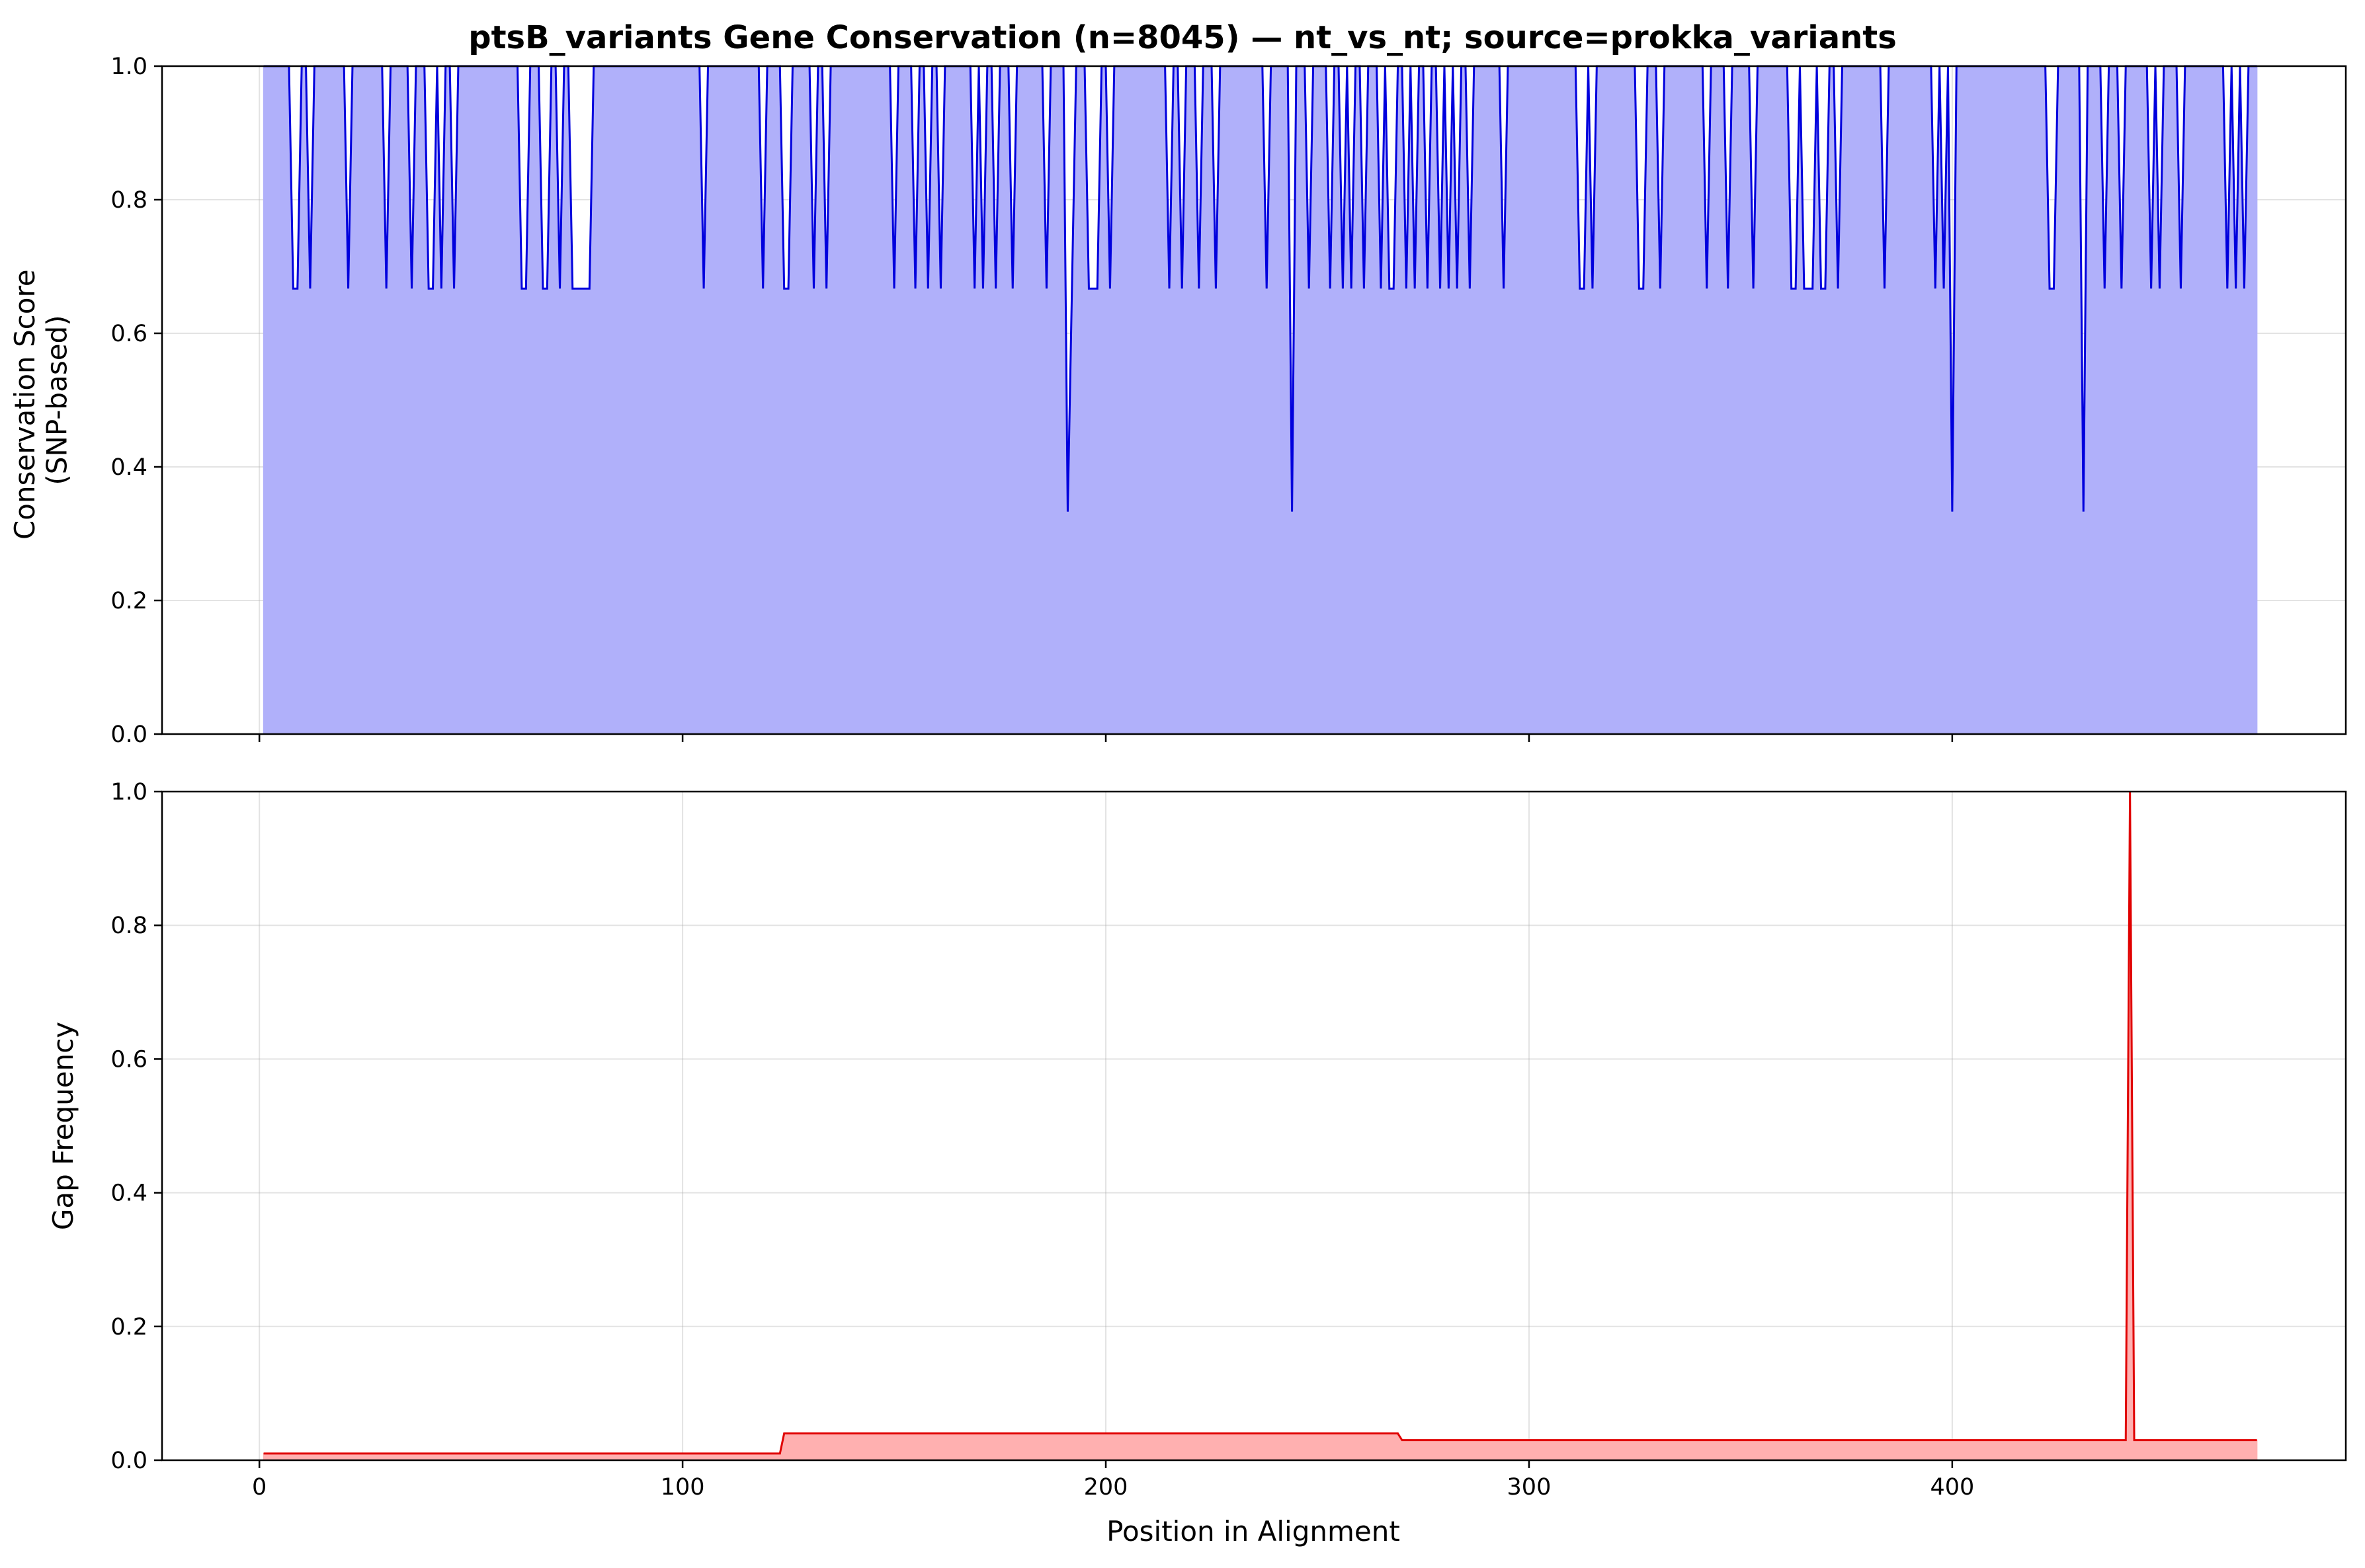 The image size is (2365, 1568). What do you see at coordinates (128, 792) in the screenshot?
I see `gap-frequency-y-tick-label-1.0: 1.0` at bounding box center [128, 792].